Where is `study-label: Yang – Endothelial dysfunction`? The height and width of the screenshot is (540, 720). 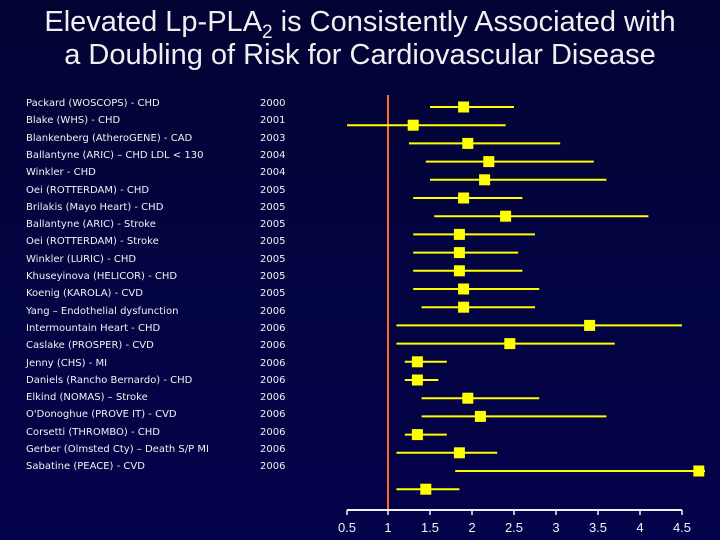 study-label: Yang – Endothelial dysfunction is located at coordinates (102, 311).